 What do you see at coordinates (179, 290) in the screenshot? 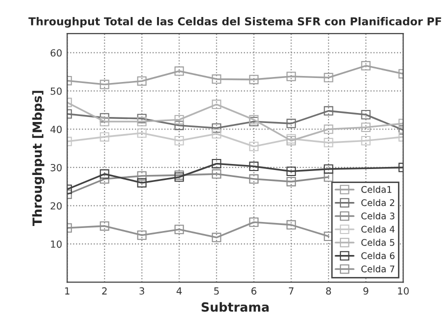
I see `x-tick-label: 4` at bounding box center [179, 290].